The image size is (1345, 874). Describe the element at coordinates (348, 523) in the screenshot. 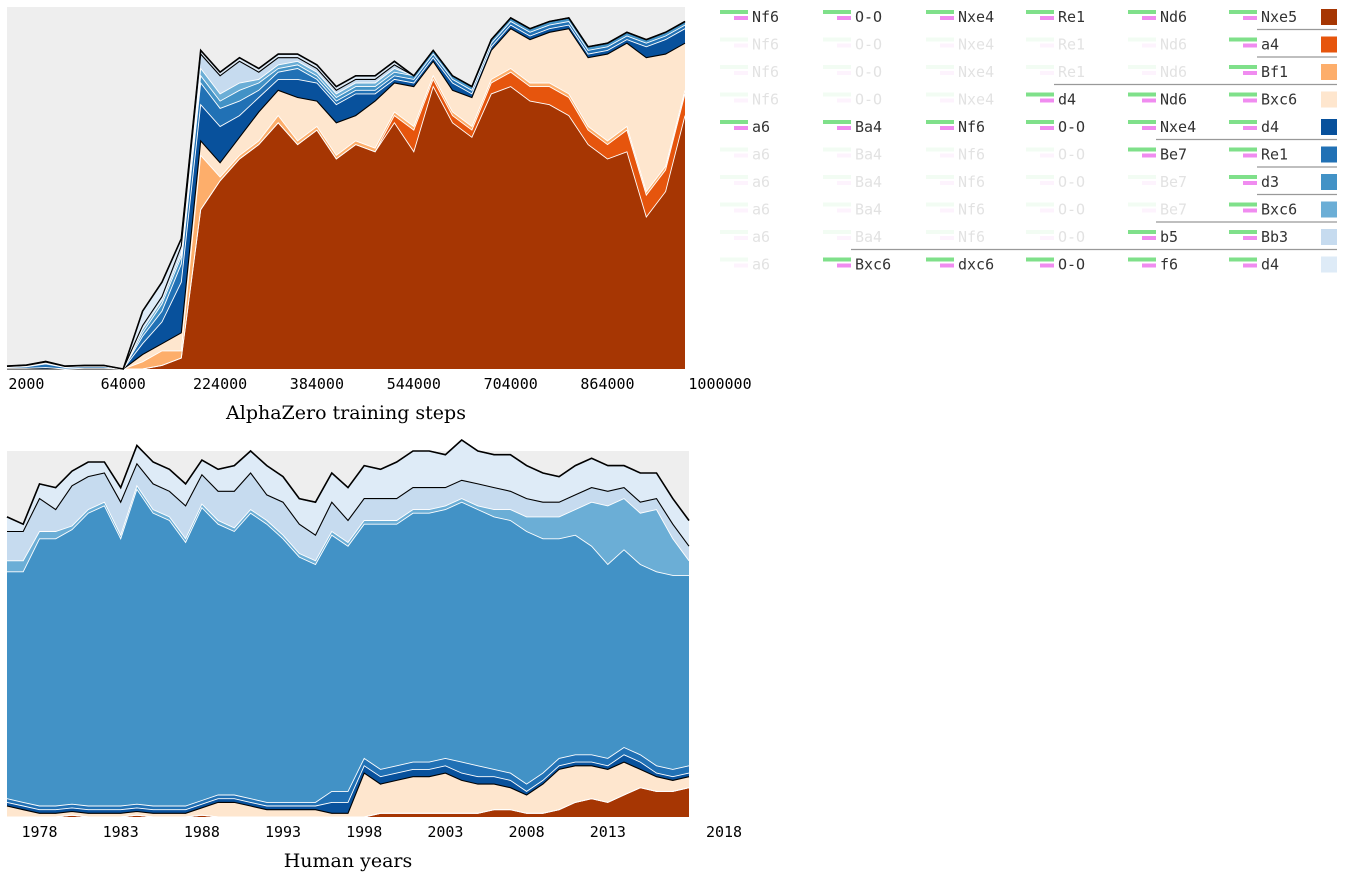

I see `area-series-7-edge` at that location.